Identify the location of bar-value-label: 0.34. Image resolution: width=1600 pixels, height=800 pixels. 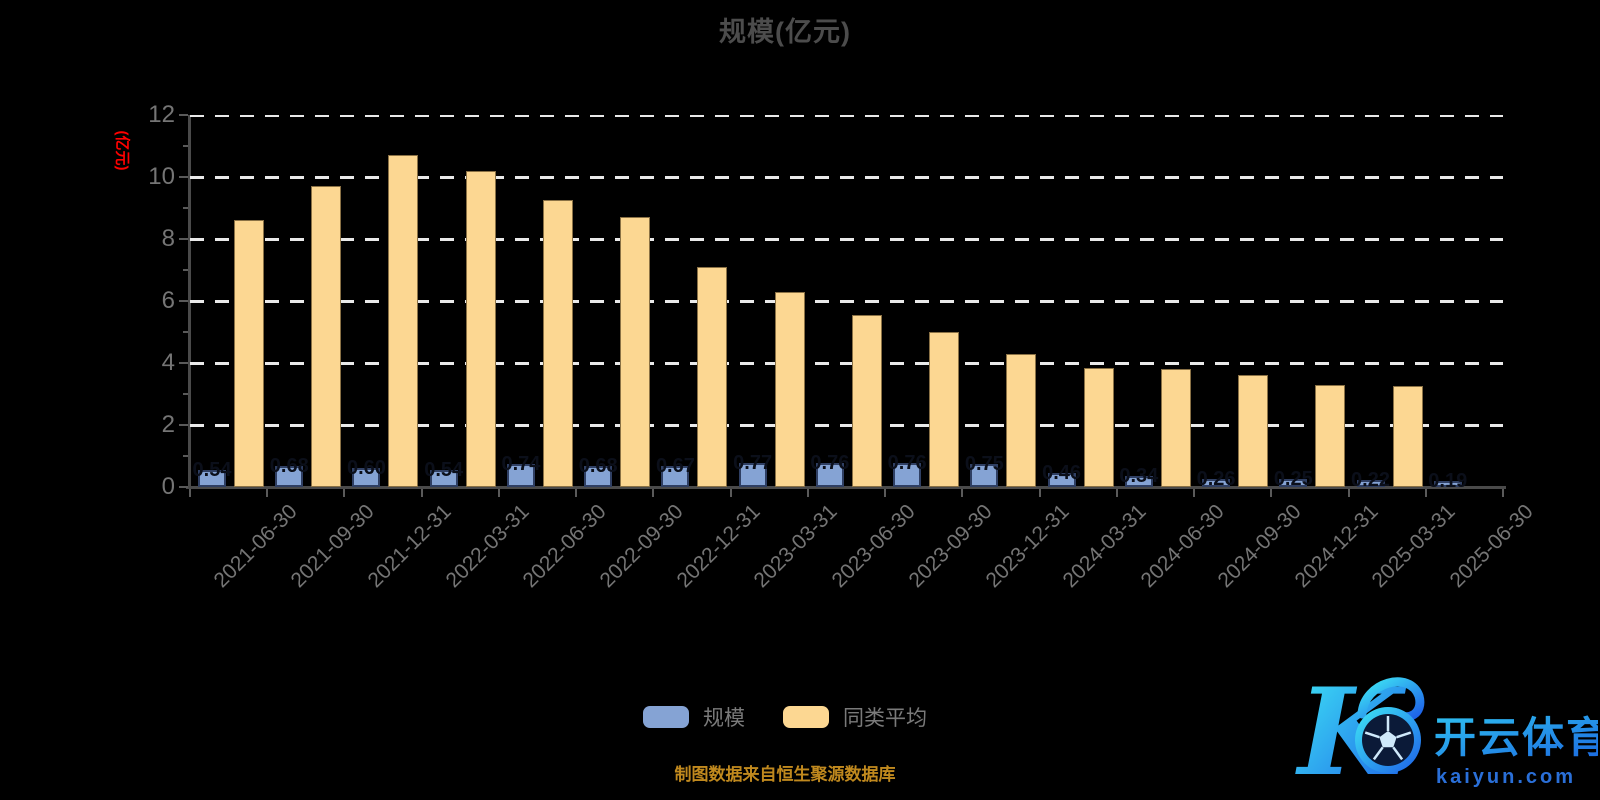
(1139, 476).